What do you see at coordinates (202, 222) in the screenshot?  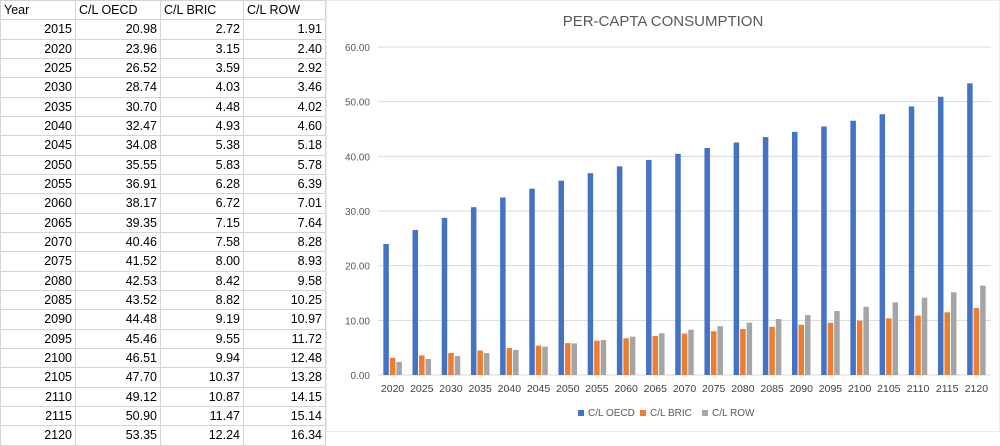 I see `value-cell: 7.15` at bounding box center [202, 222].